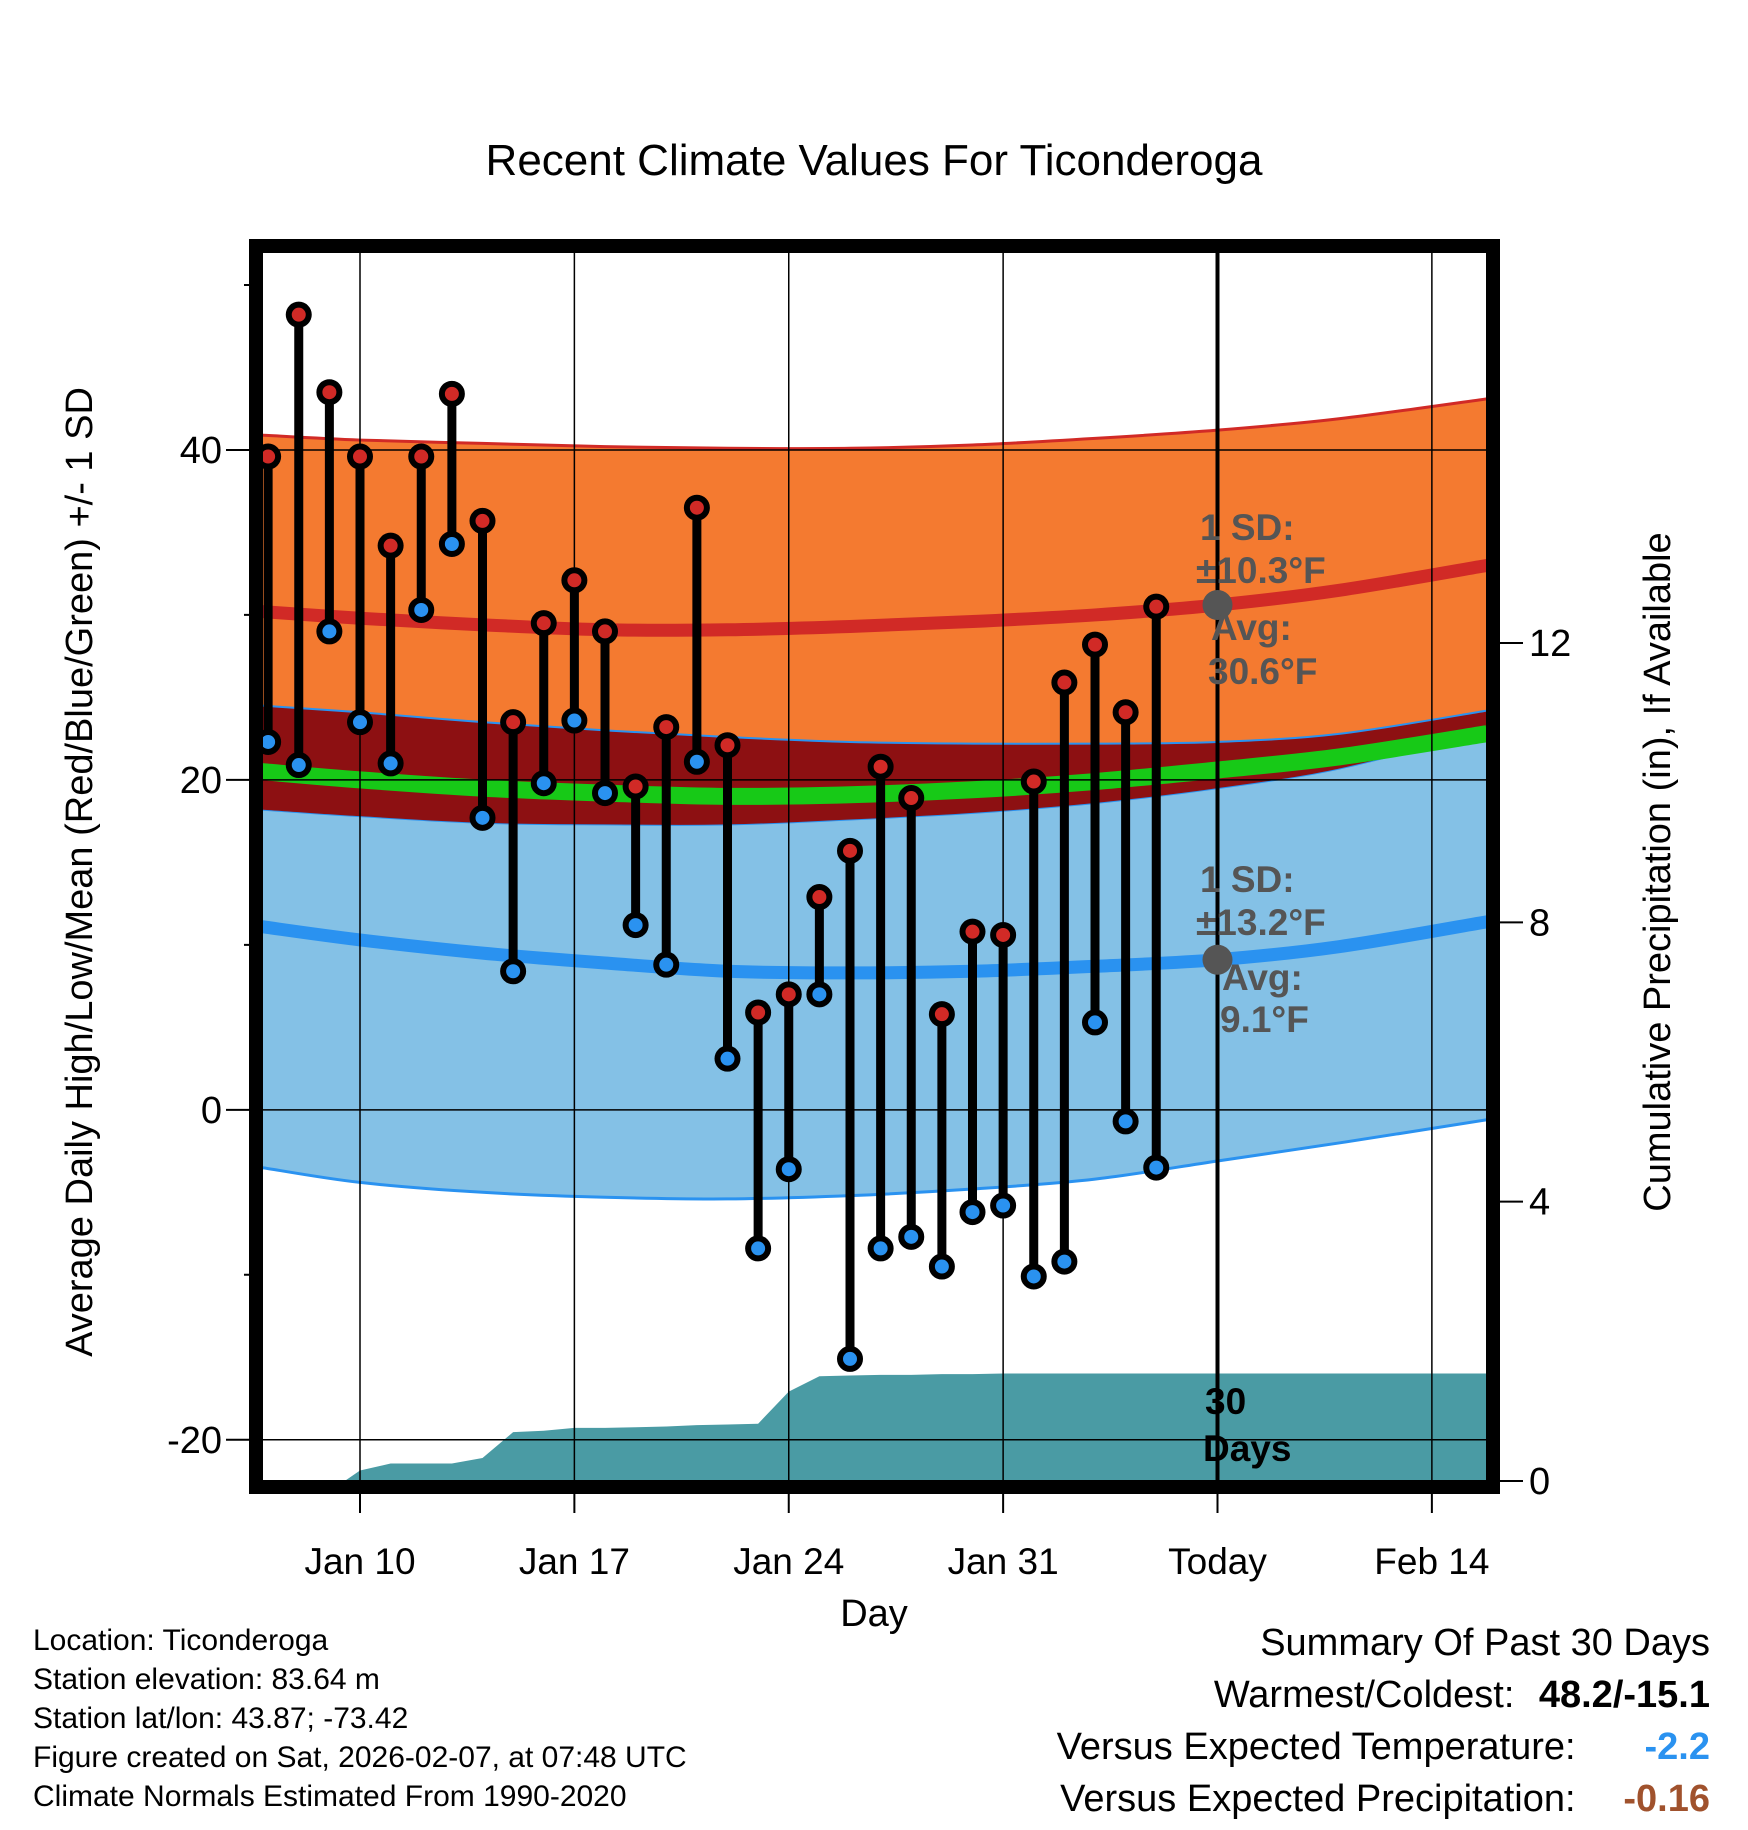 Image resolution: width=1748 pixels, height=1830 pixels. Describe the element at coordinates (1431, 1561) in the screenshot. I see `x-tick-label: Feb 14` at that location.